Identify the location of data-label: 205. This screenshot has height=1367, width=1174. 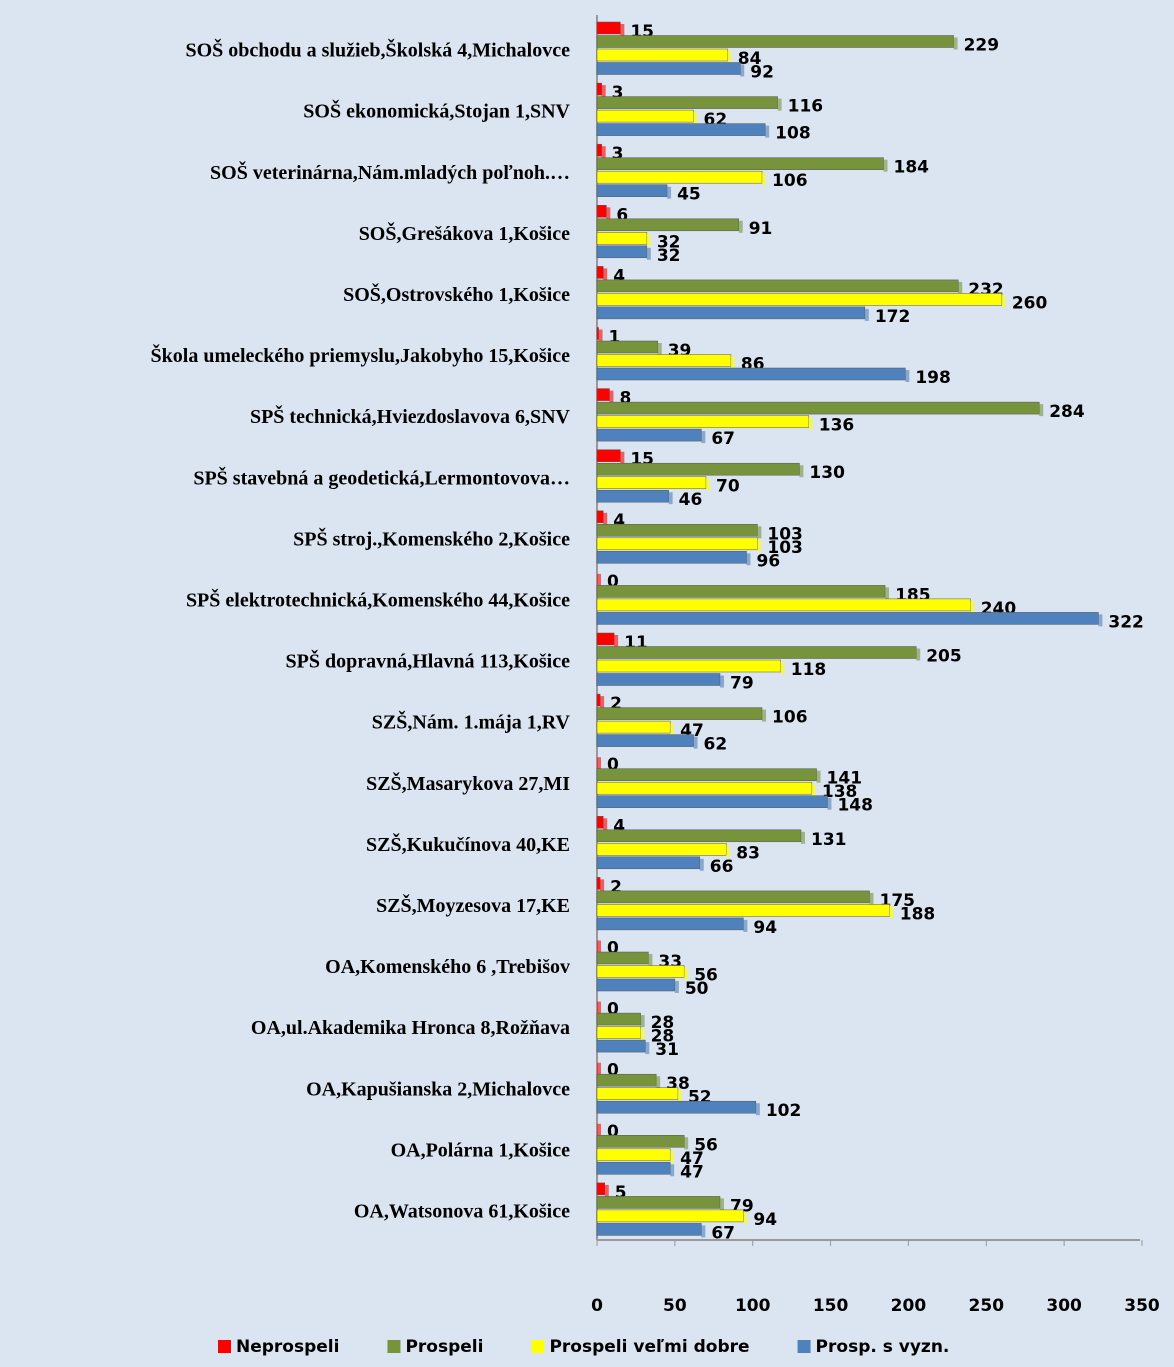
(944, 657).